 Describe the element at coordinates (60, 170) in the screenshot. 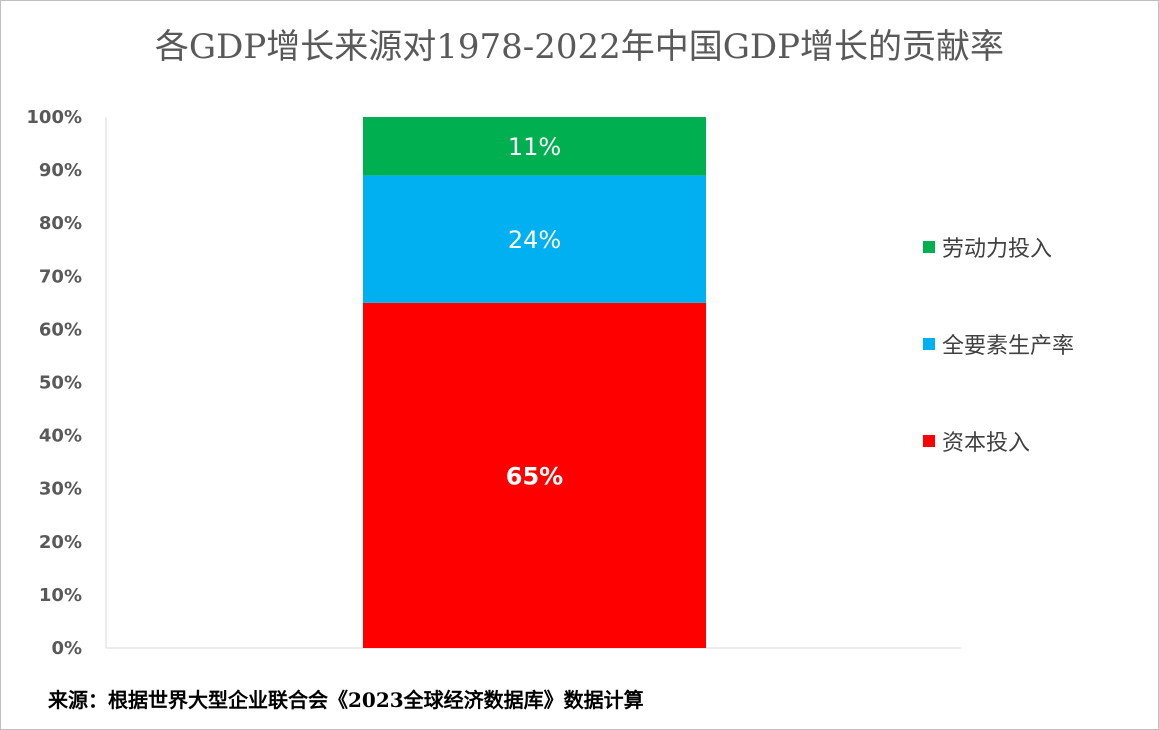

I see `y-tick-label: 90%` at that location.